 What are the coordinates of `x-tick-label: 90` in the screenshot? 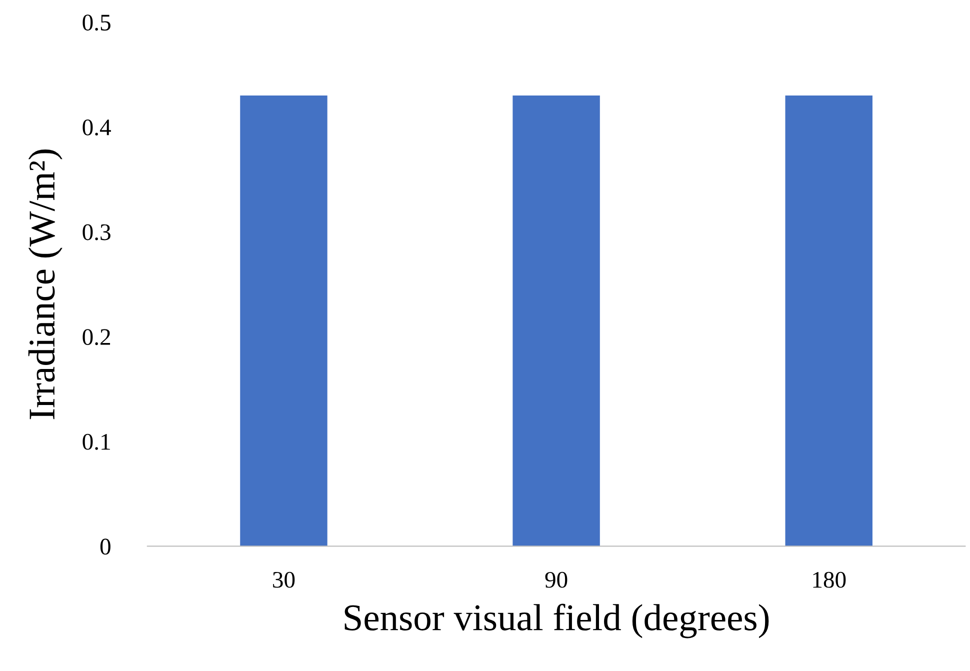 It's located at (556, 580).